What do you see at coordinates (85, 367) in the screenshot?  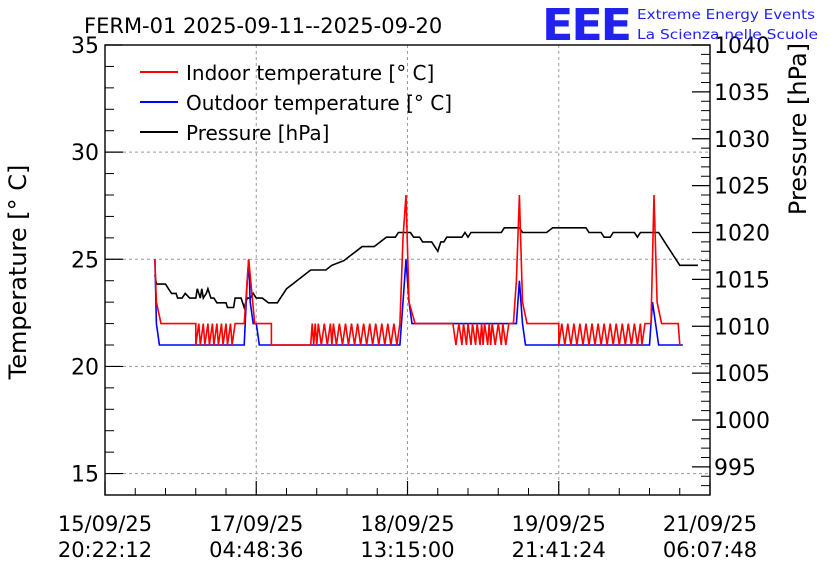 I see `y-left-tick-label: 20` at bounding box center [85, 367].